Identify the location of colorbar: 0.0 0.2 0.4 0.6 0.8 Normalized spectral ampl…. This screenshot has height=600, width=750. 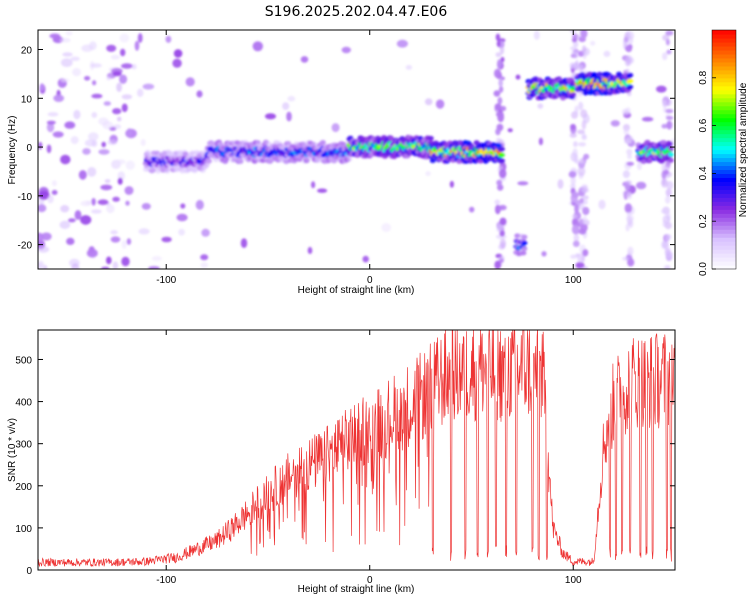
(723, 152).